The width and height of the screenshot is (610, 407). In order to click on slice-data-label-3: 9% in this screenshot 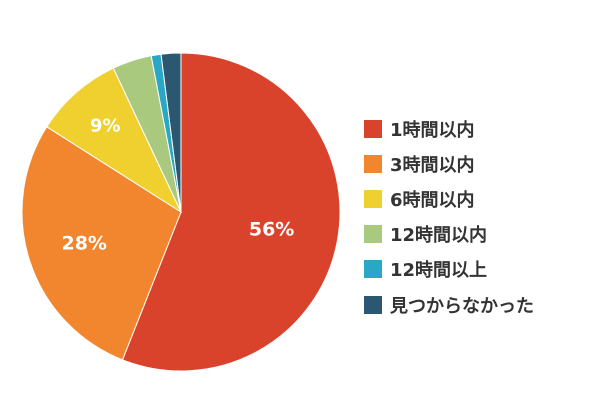, I will do `click(105, 126)`.